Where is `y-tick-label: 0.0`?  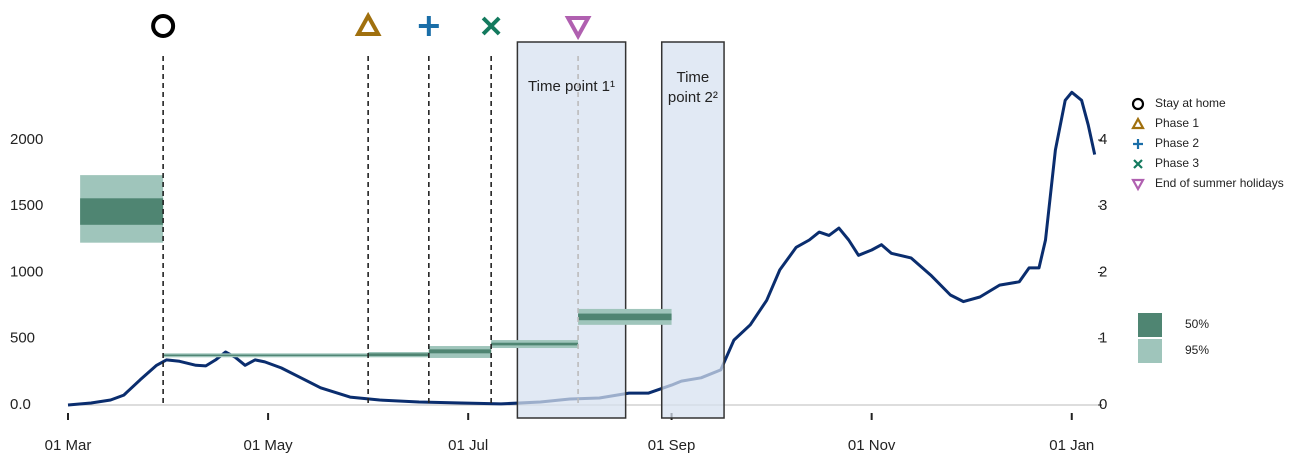
y-tick-label: 0.0 is located at coordinates (20, 404).